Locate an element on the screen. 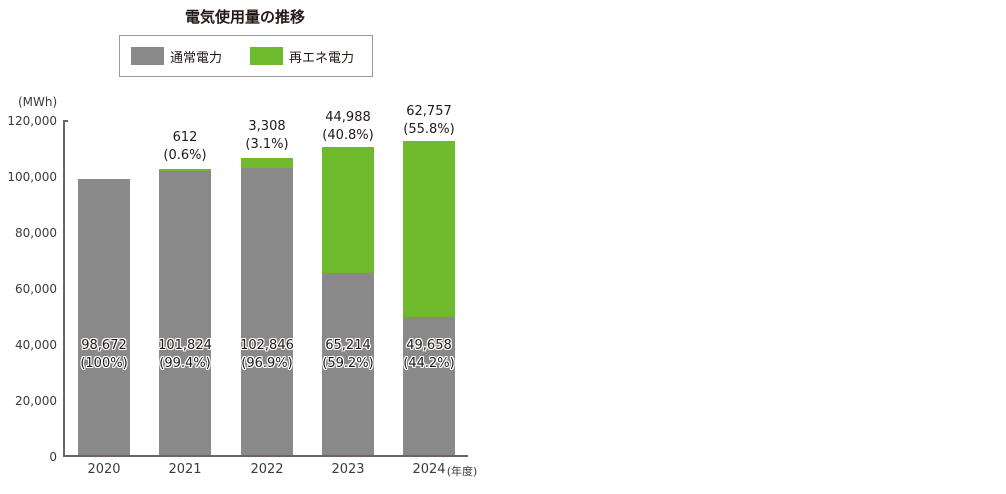 This screenshot has height=494, width=1006. bar-top-label: 44,988 (40.8%) is located at coordinates (348, 127).